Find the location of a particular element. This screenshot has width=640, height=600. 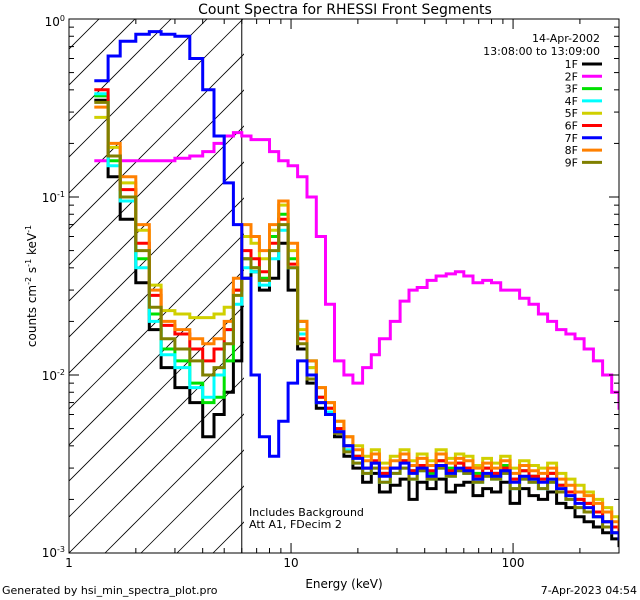

x-axis-label: Energy (keV) is located at coordinates (343, 584).